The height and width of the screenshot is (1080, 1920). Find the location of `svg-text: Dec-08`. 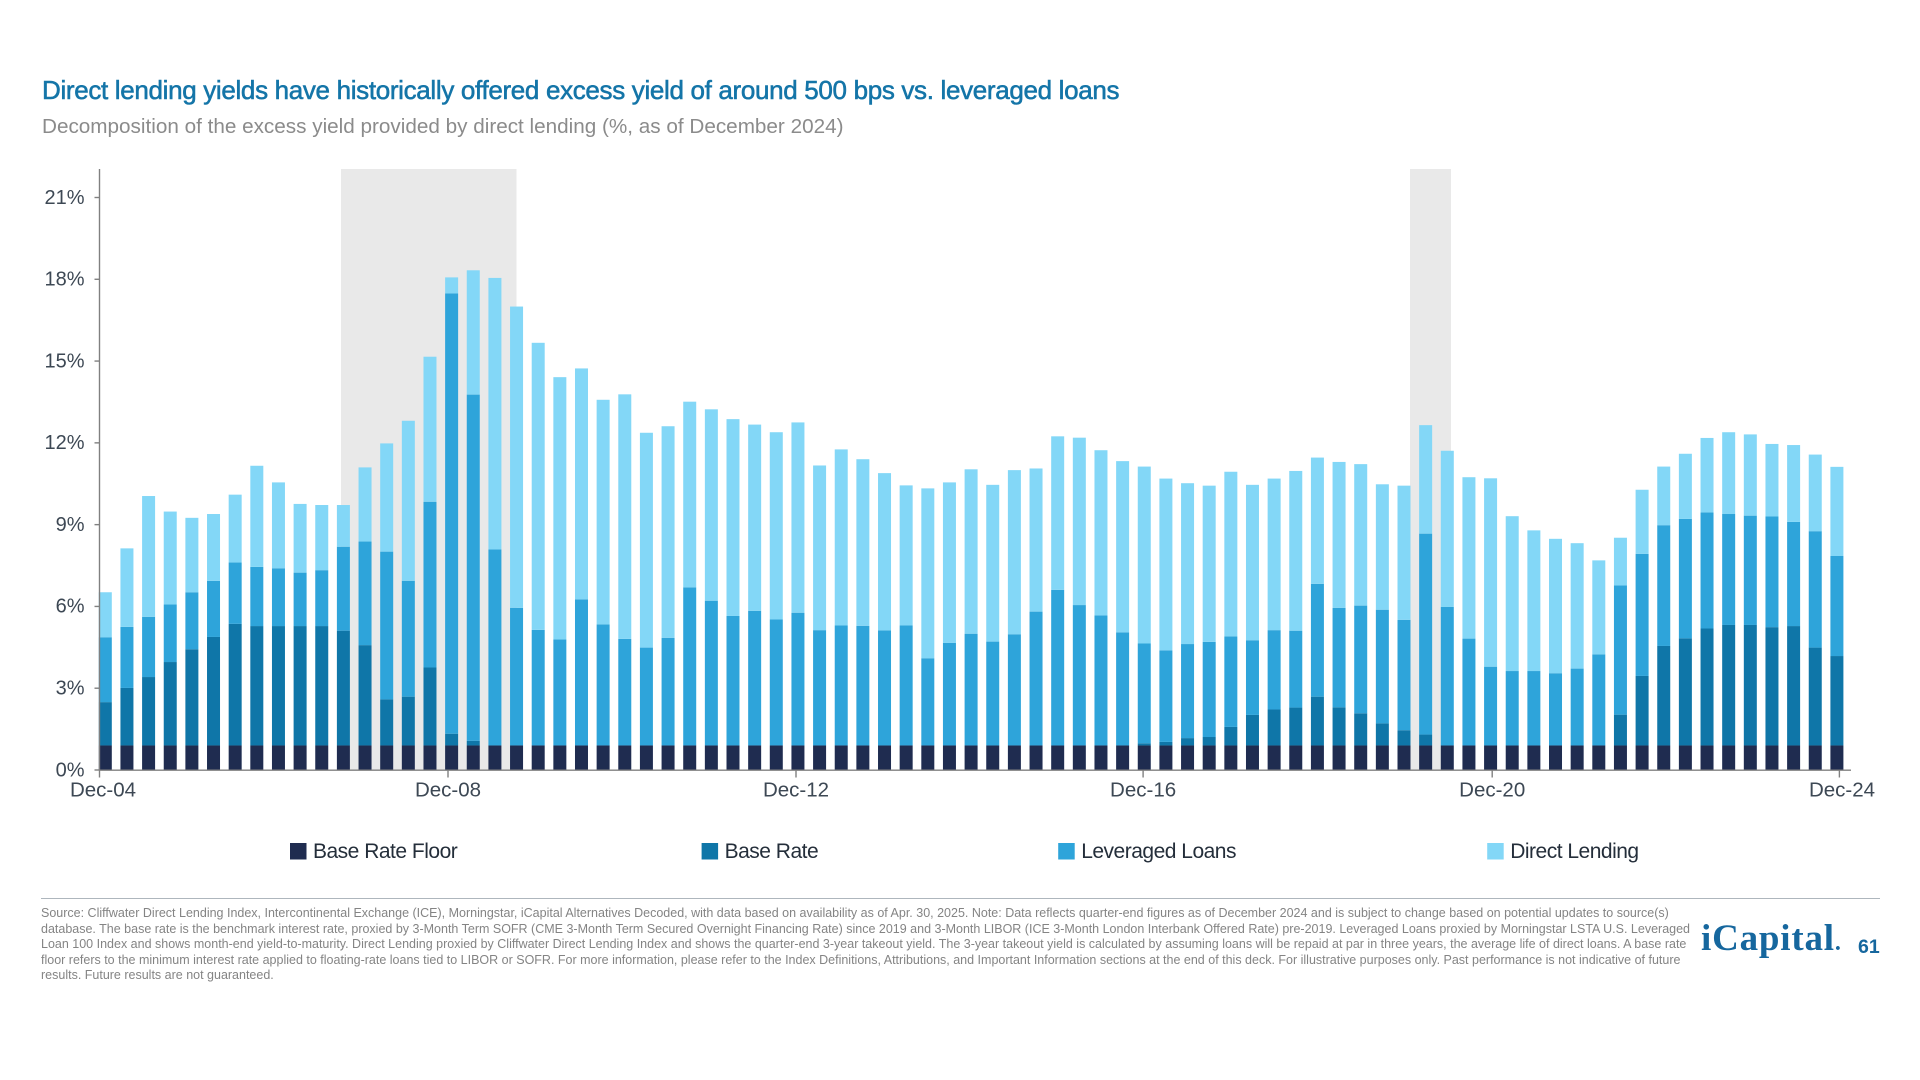

svg-text: Dec-08 is located at coordinates (448, 790).